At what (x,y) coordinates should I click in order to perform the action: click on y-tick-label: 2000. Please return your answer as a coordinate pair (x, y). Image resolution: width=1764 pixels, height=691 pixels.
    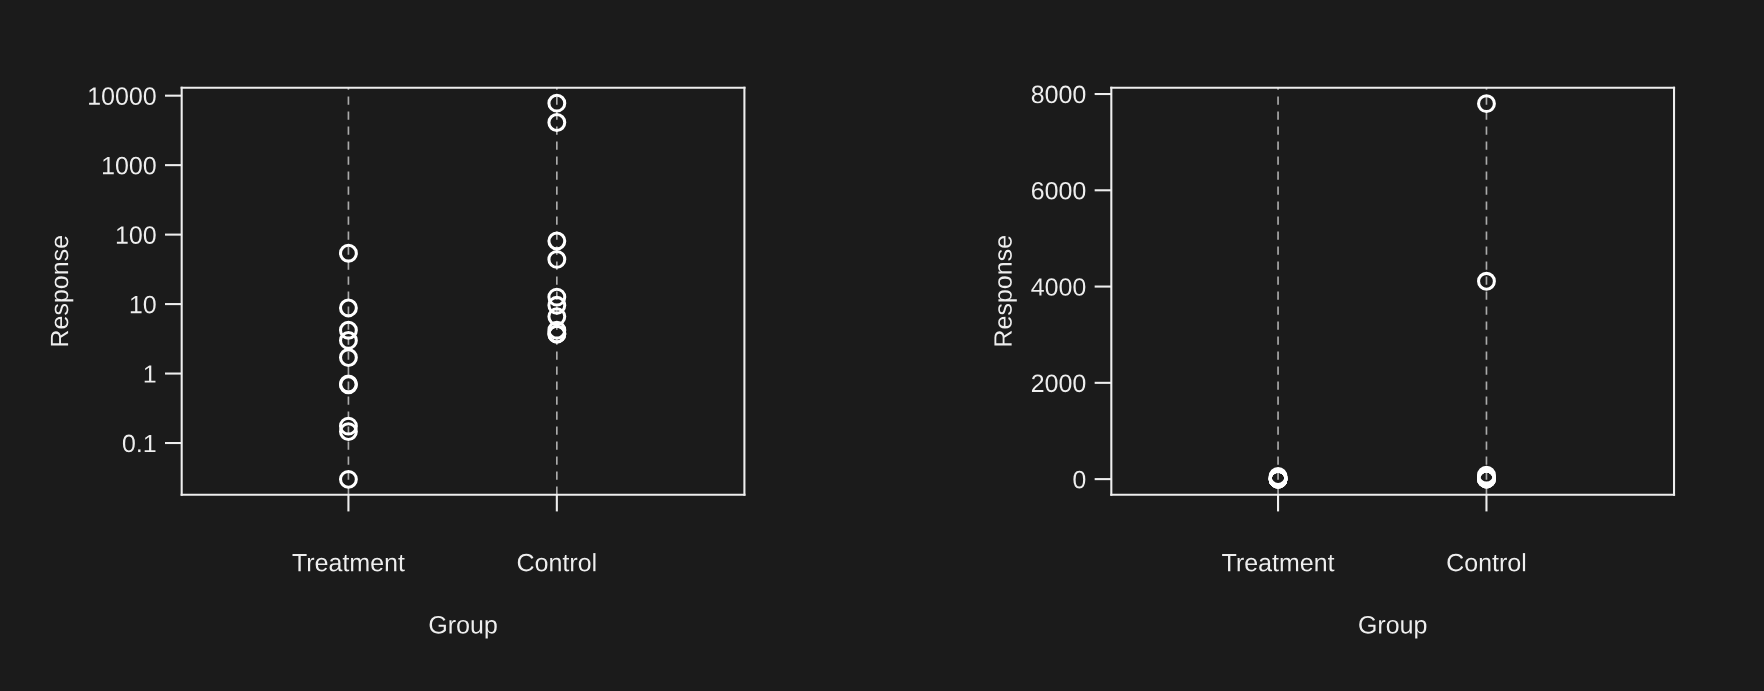
    Looking at the image, I should click on (1058, 383).